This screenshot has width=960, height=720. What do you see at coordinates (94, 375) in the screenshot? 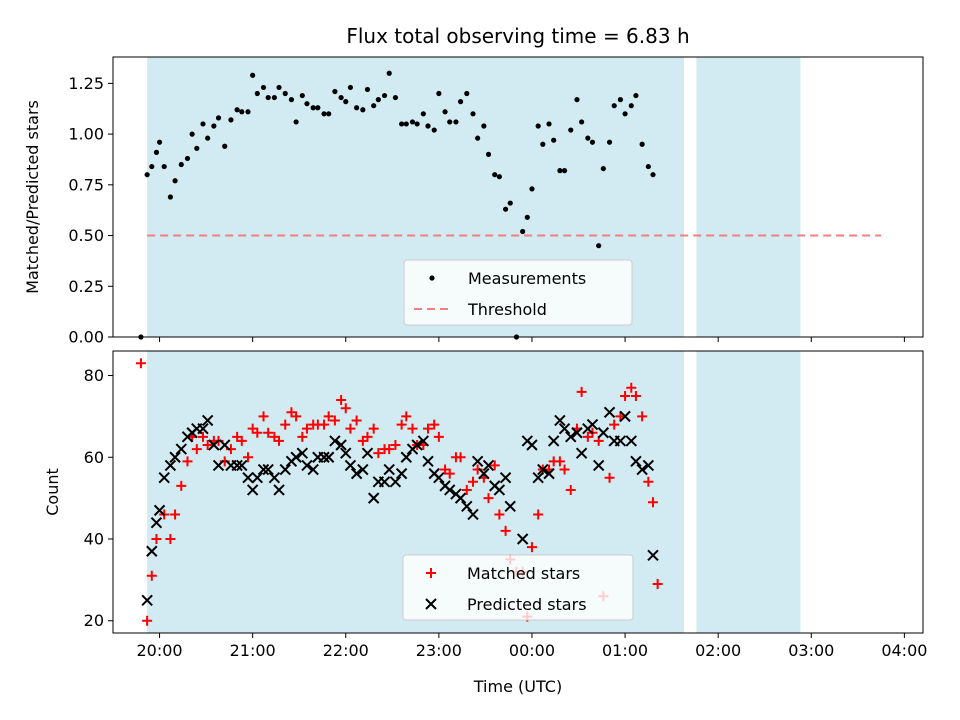
I see `y-tick-label: 80` at bounding box center [94, 375].